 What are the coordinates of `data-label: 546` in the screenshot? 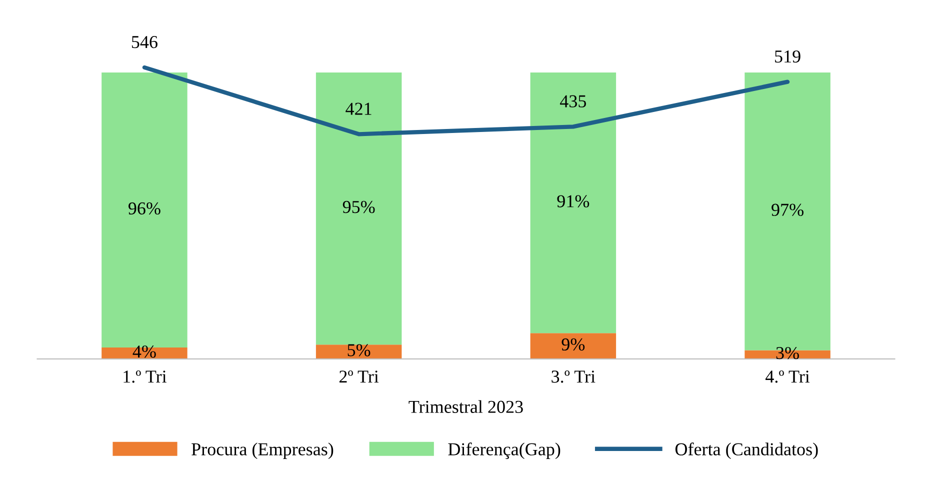 It's located at (145, 42).